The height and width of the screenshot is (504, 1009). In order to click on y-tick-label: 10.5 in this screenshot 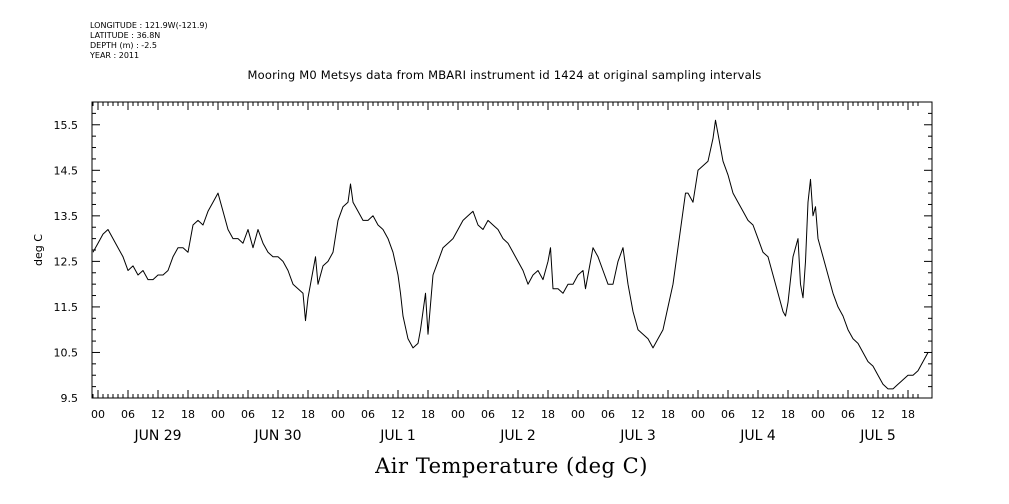, I will do `click(66, 352)`.